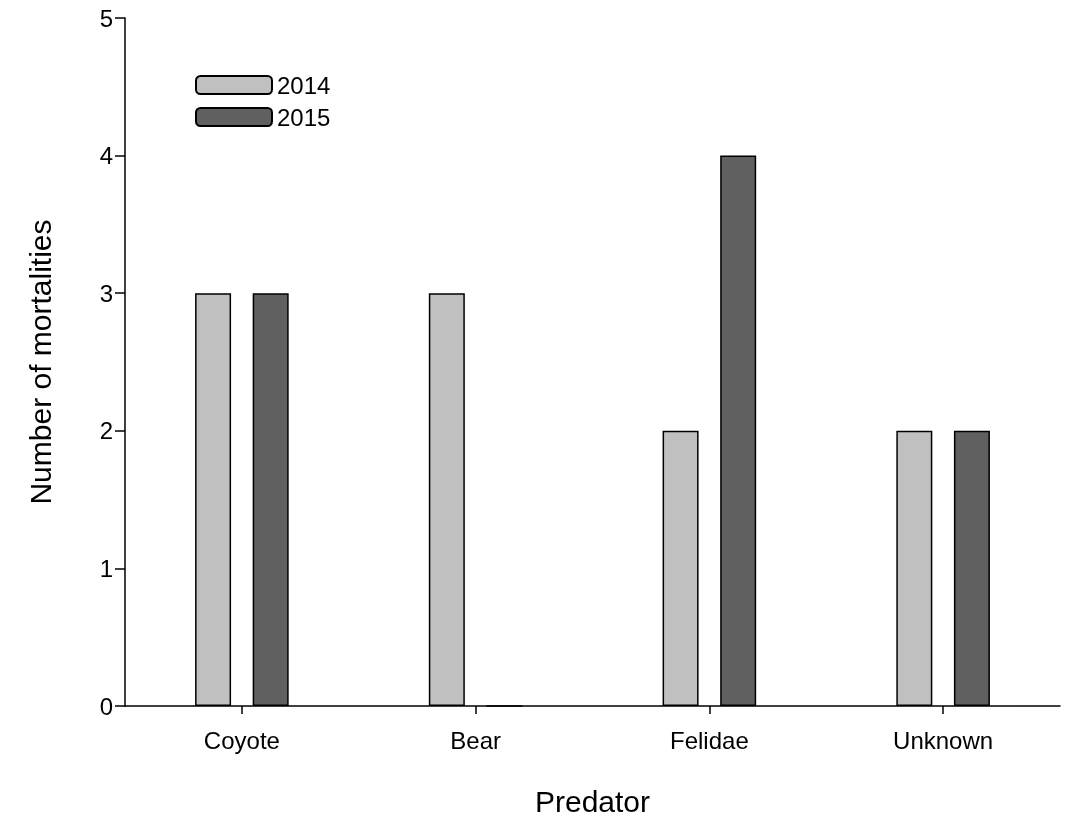  I want to click on y-tick-label: 1, so click(106, 568).